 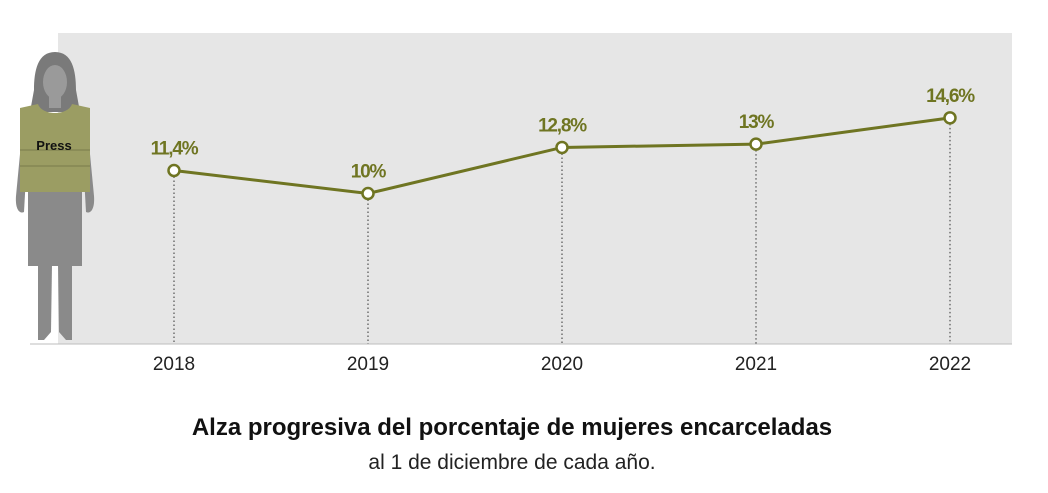 What do you see at coordinates (369, 172) in the screenshot?
I see `data-label: 10%` at bounding box center [369, 172].